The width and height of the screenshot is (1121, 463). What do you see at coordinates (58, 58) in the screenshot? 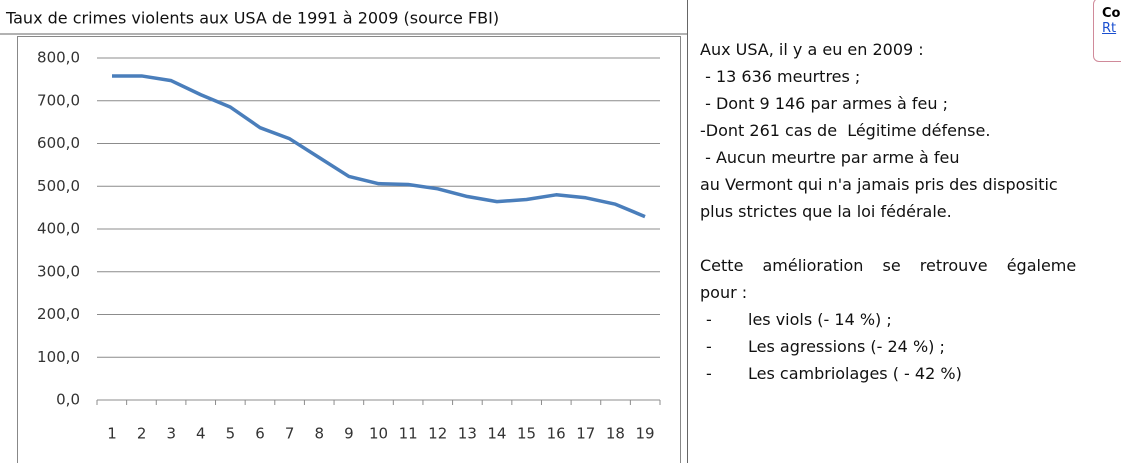
I see `y-tick-label: 800,0` at bounding box center [58, 58].